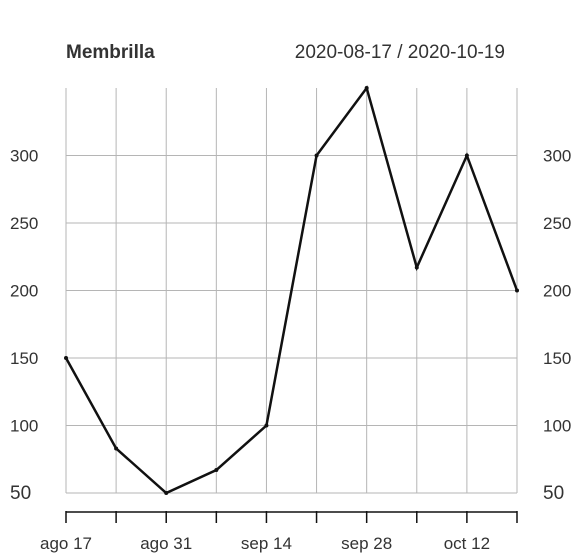 The width and height of the screenshot is (586, 556). Describe the element at coordinates (20, 493) in the screenshot. I see `y-tick-label-left: 50` at that location.